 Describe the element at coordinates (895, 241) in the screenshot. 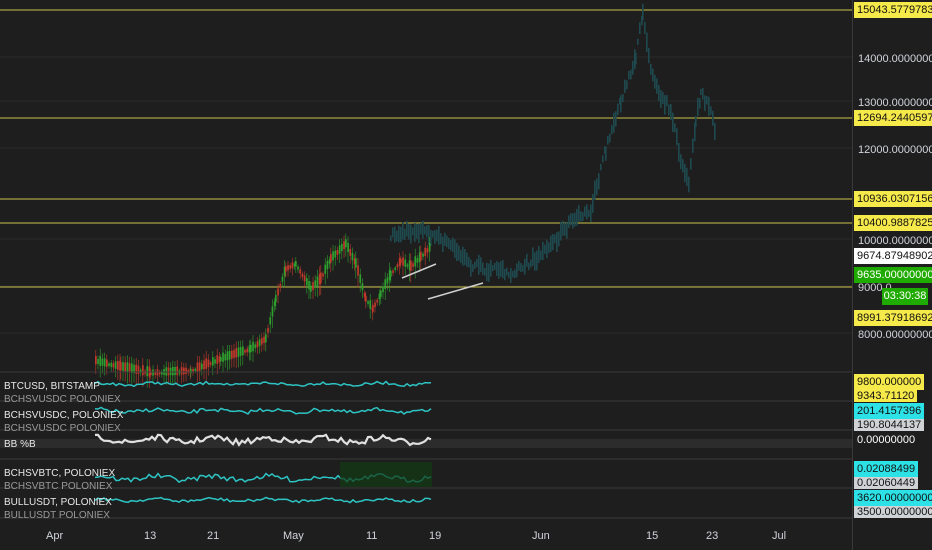

I see `price-tick: 10000.00000000` at that location.